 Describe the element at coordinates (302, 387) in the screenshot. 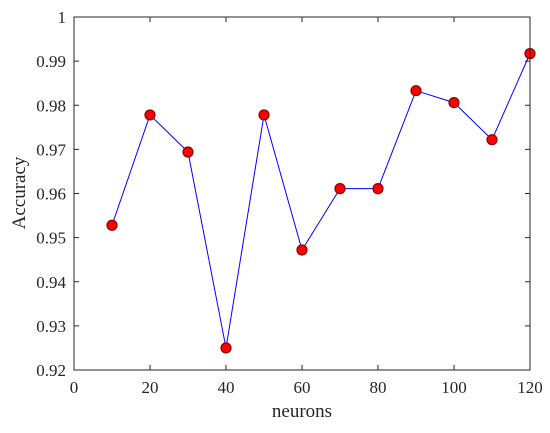

I see `x-tick-label: 60` at that location.